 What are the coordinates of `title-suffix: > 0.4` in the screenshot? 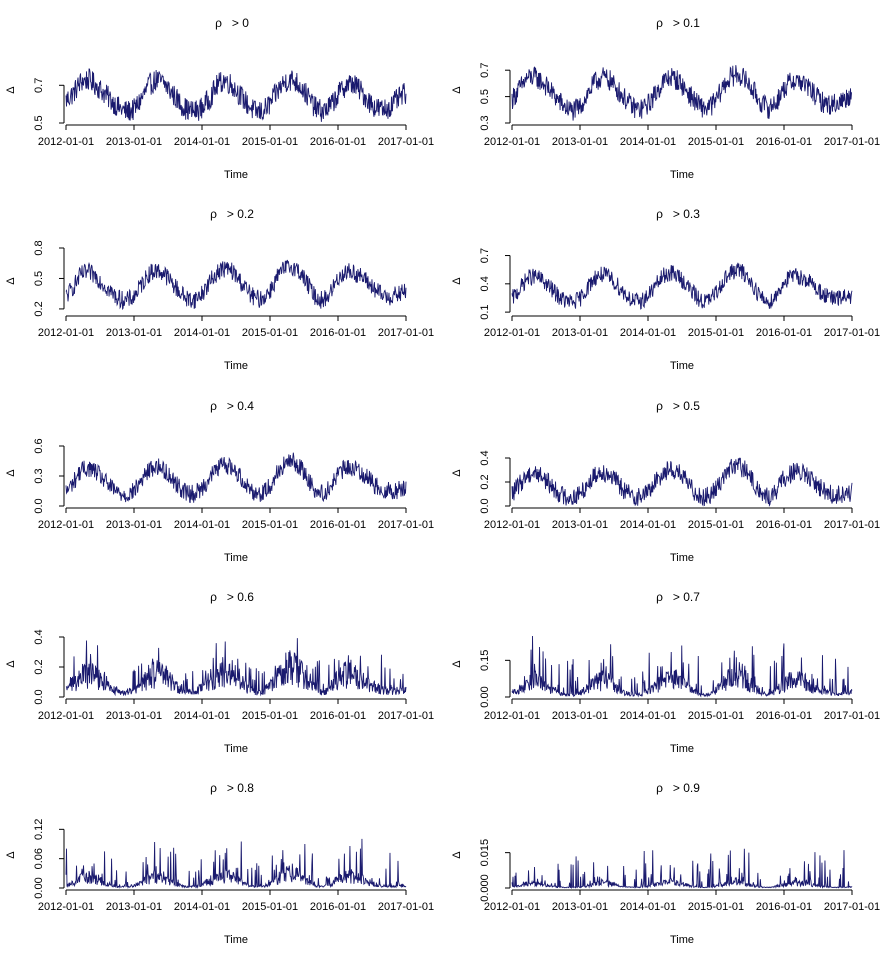 It's located at (240, 406).